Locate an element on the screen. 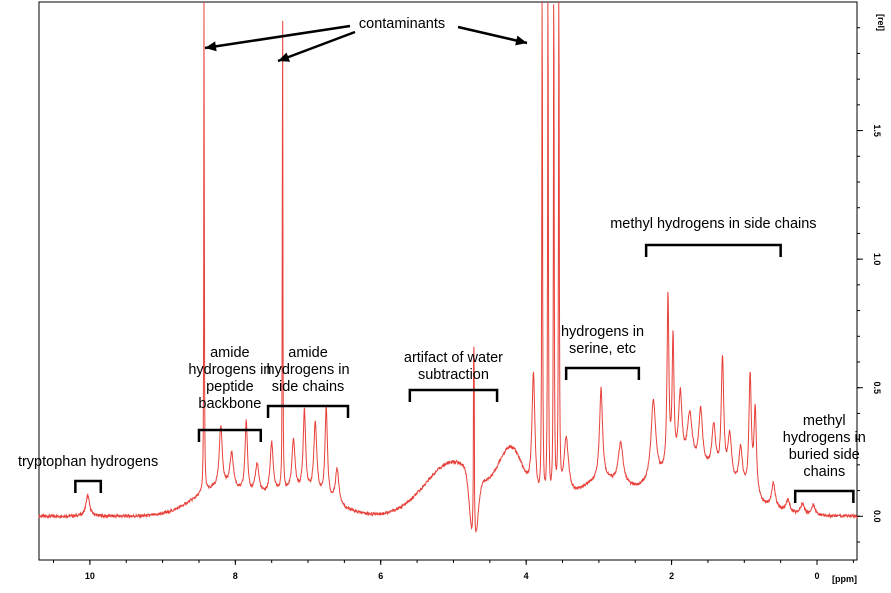 The width and height of the screenshot is (891, 593). x-tick-label: 2 is located at coordinates (671, 576).